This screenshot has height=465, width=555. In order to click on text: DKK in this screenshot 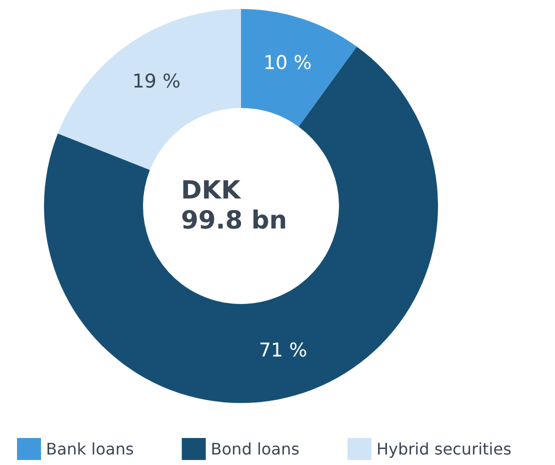, I will do `click(211, 190)`.